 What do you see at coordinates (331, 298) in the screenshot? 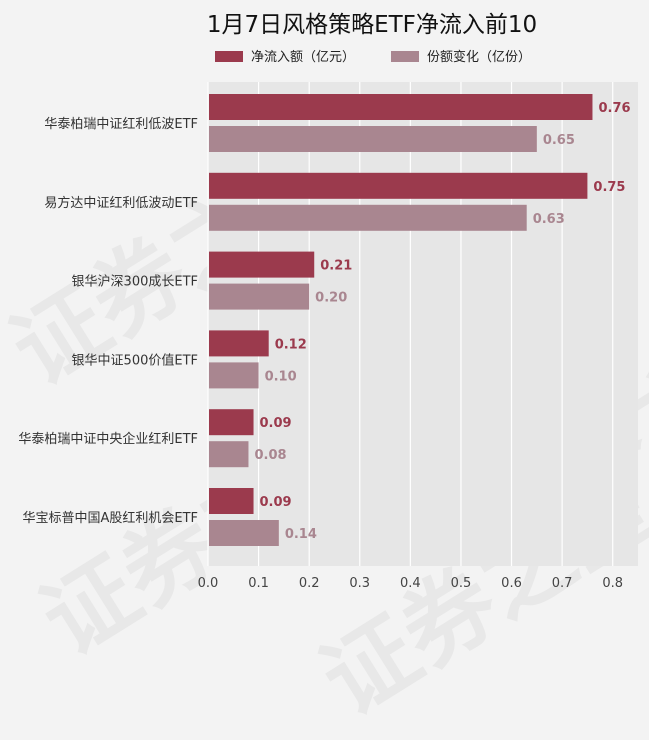
I see `data-label: 0.20` at bounding box center [331, 298].